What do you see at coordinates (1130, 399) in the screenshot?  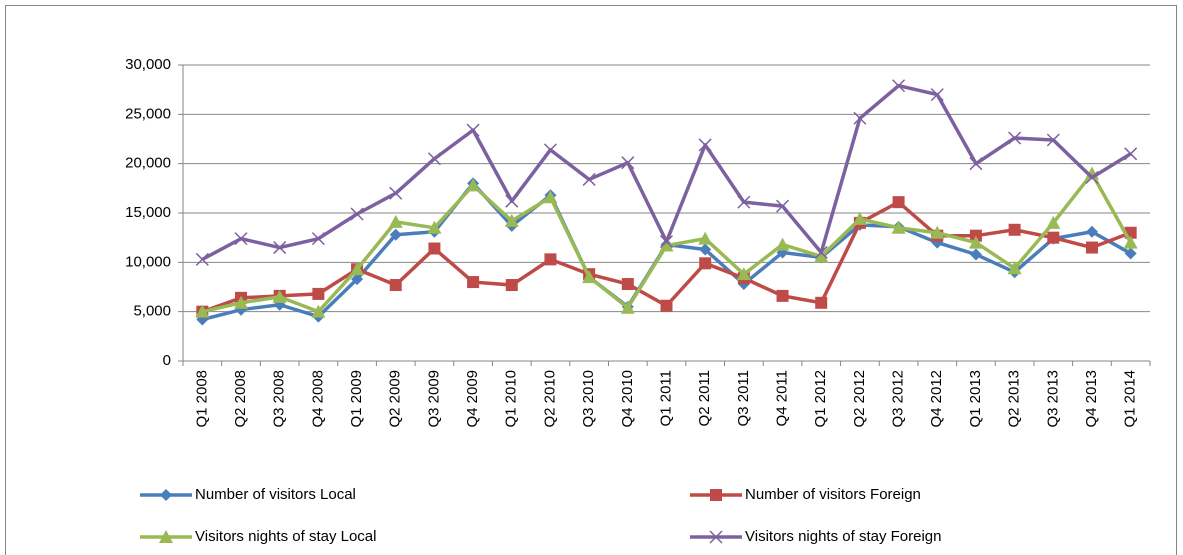 I see `x-tick-label: Q1 2014` at bounding box center [1130, 399].